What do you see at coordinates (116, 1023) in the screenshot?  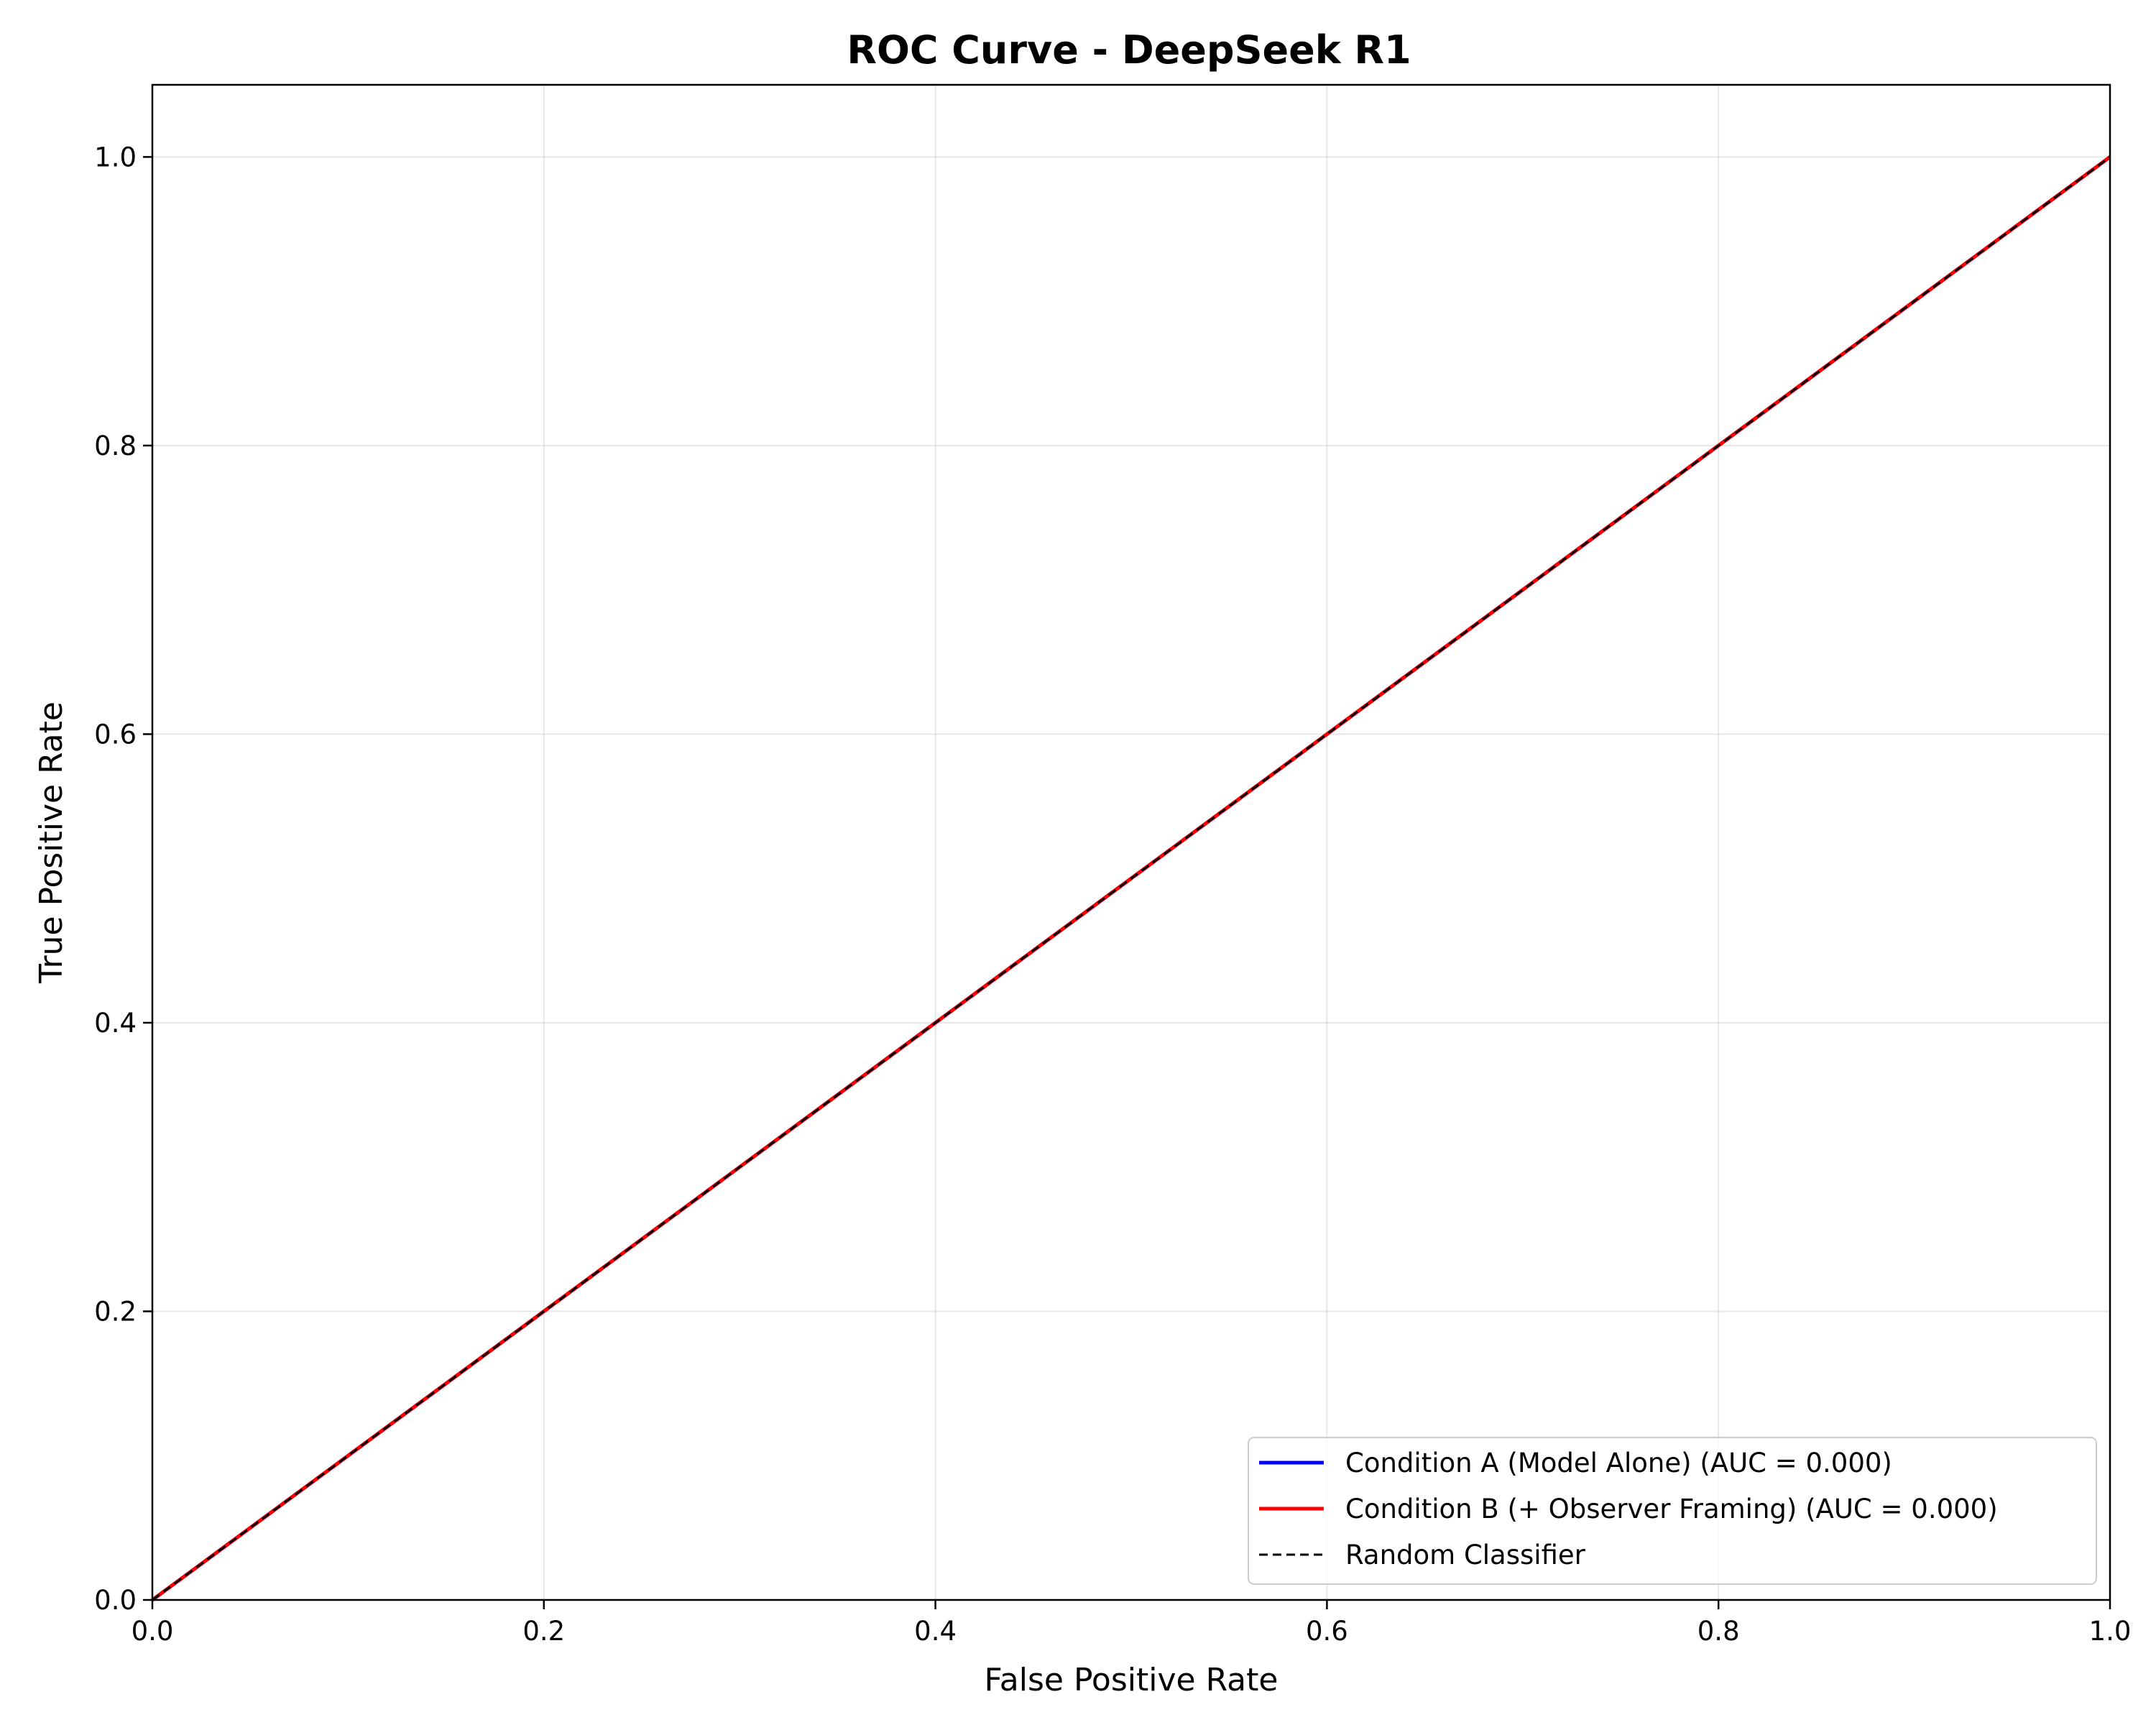 I see `y-tick-label: 0.4` at bounding box center [116, 1023].